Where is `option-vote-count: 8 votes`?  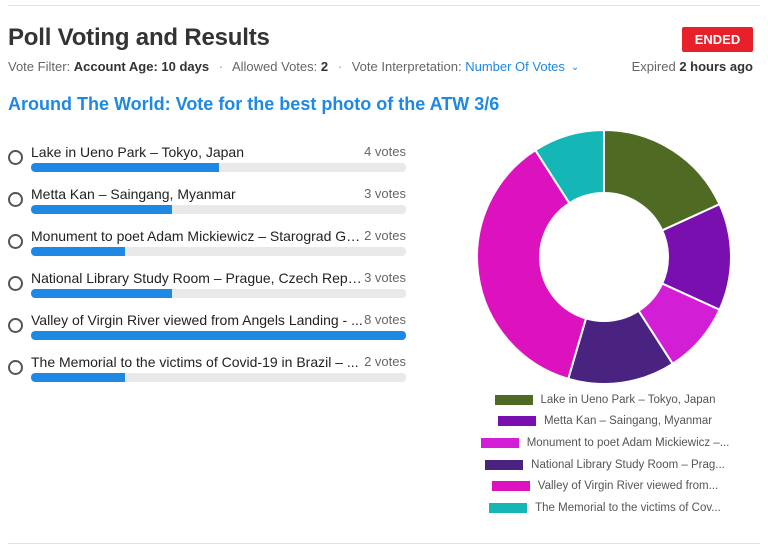
option-vote-count: 8 votes is located at coordinates (385, 319).